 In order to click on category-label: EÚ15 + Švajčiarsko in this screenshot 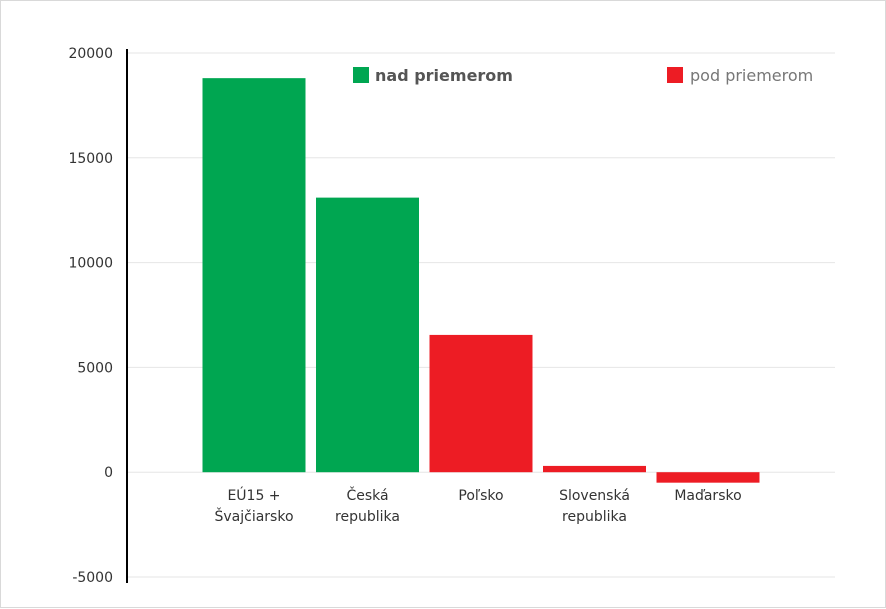, I will do `click(253, 505)`.